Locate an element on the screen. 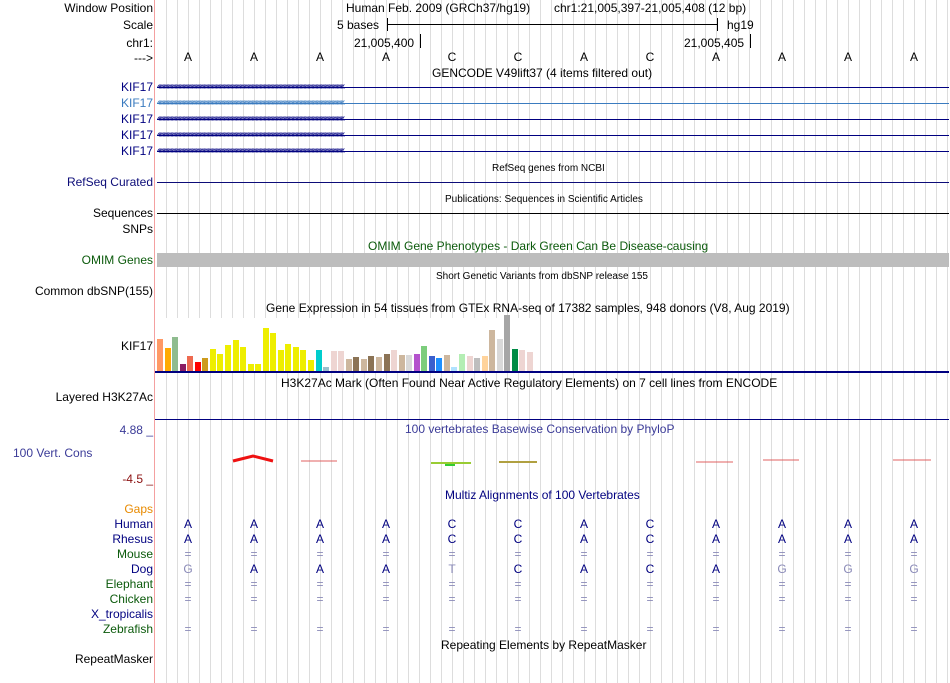 This screenshot has height=683, width=950. species-label: Dog is located at coordinates (141, 569).